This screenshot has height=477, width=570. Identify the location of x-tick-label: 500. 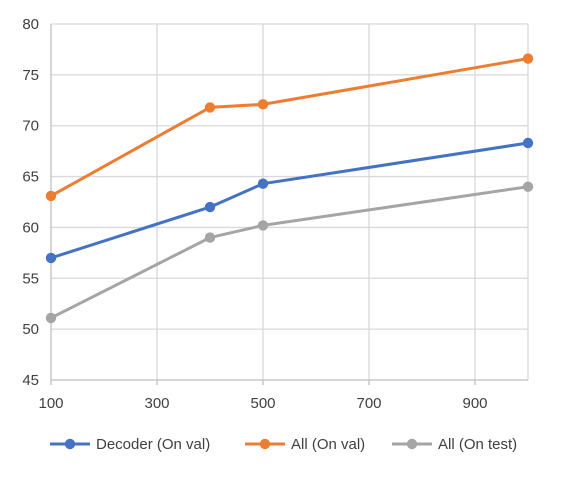
(262, 403).